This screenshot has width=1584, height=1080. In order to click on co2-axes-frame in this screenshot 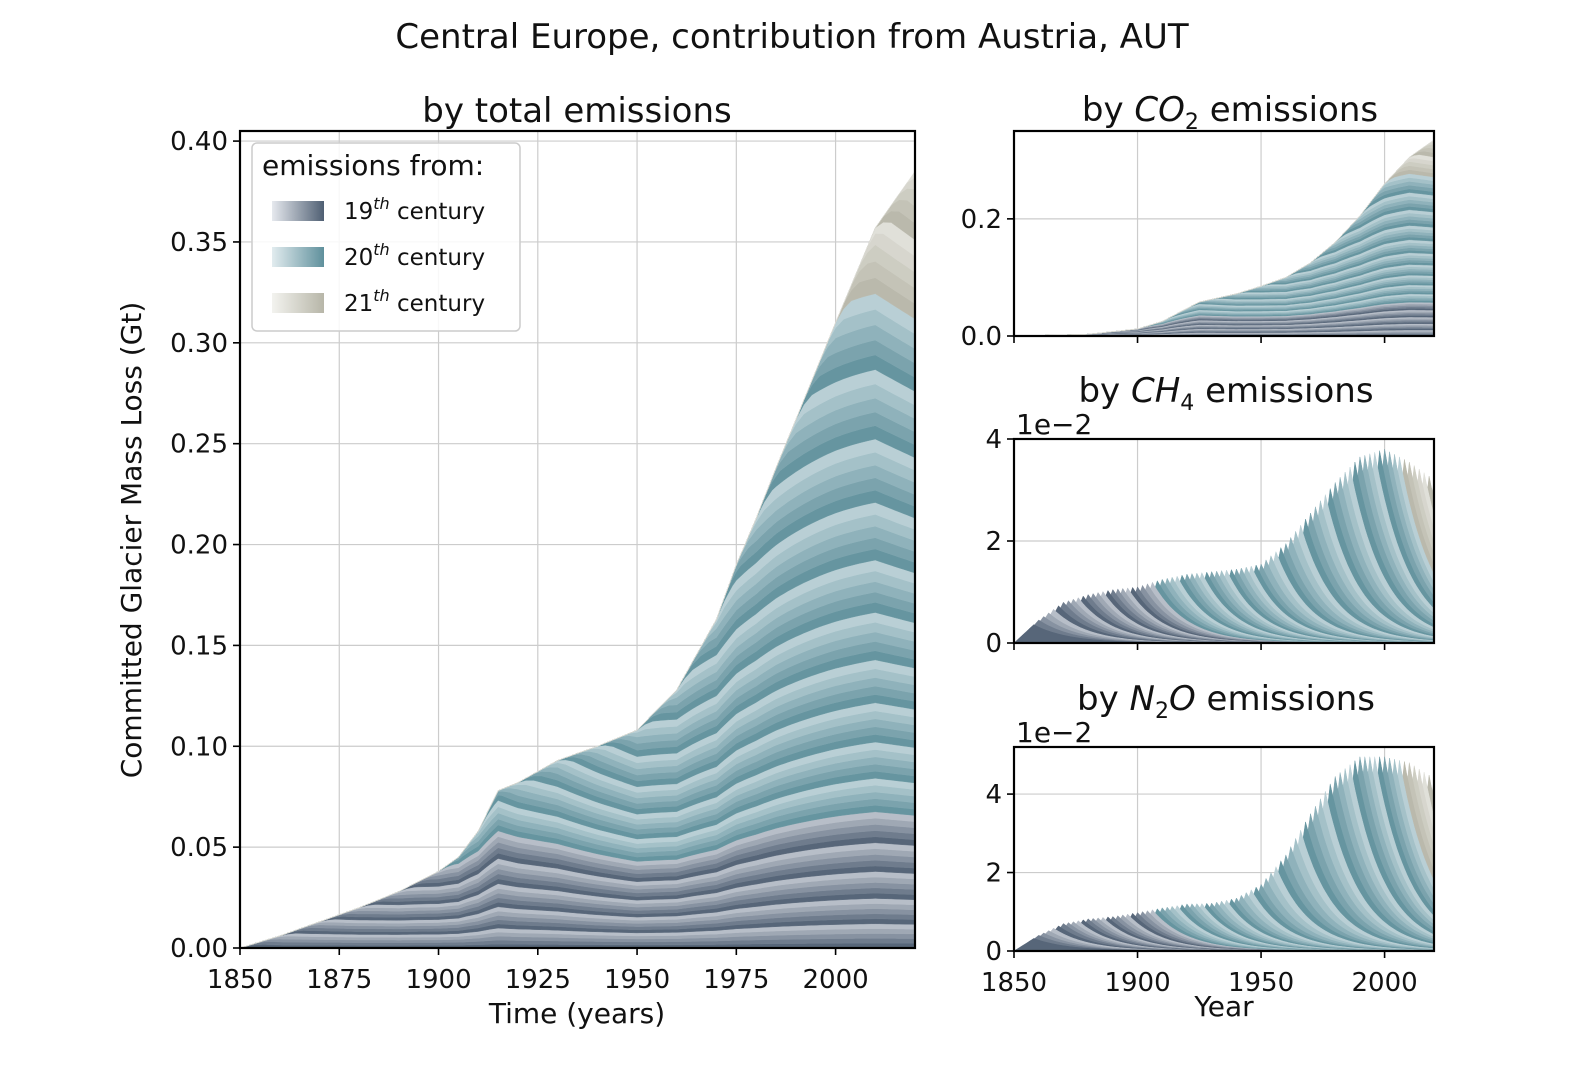, I will do `click(1224, 233)`.